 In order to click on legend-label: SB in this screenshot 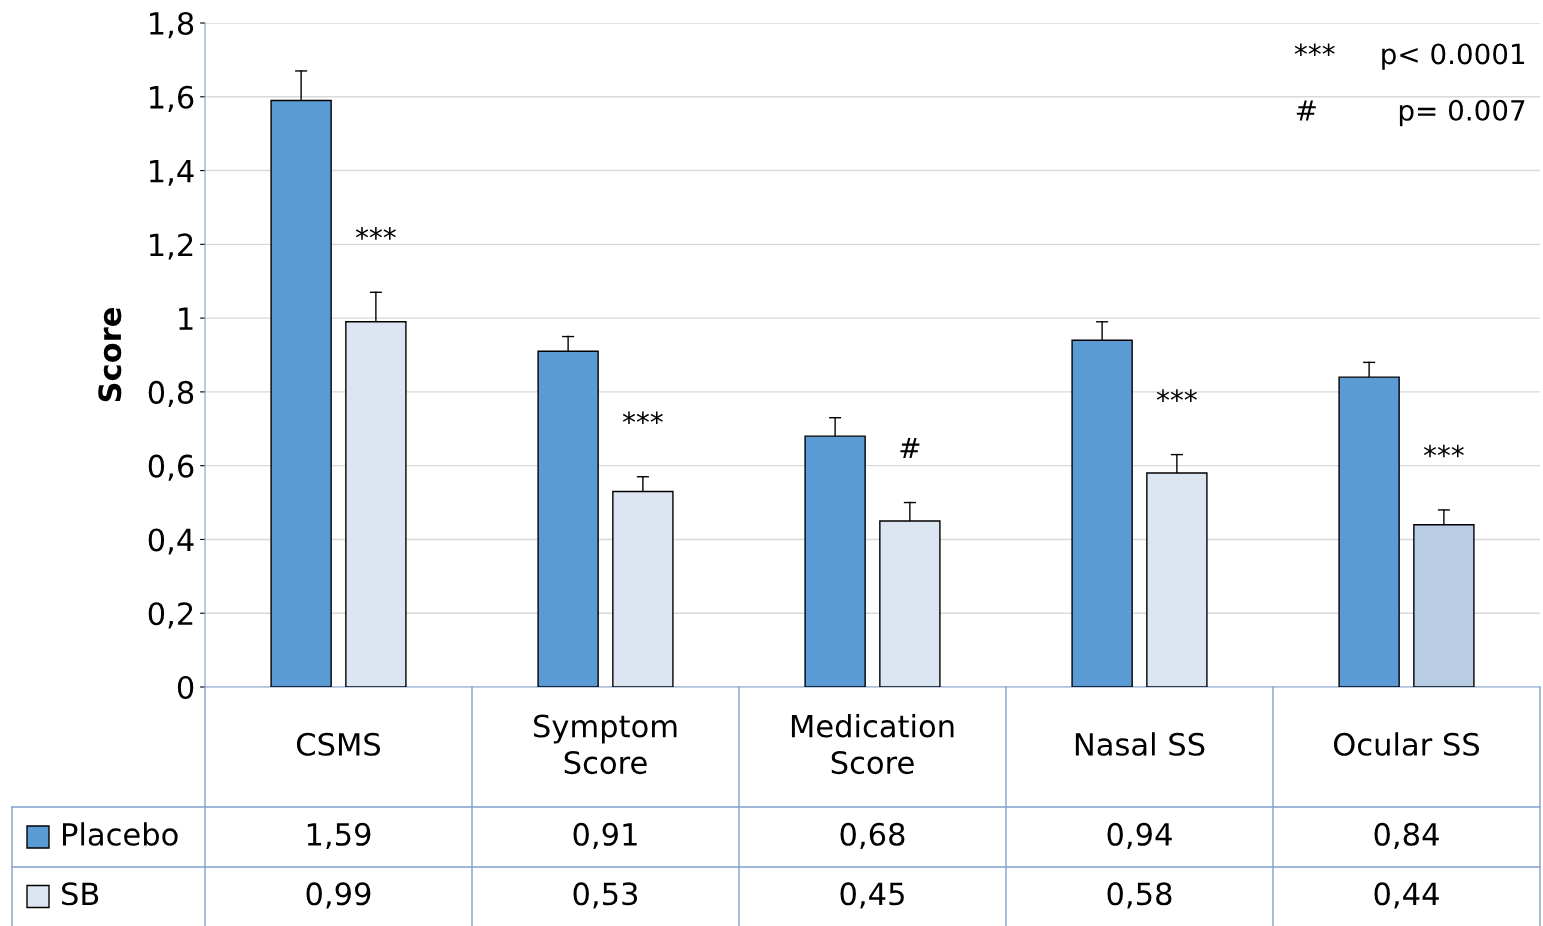, I will do `click(80, 894)`.